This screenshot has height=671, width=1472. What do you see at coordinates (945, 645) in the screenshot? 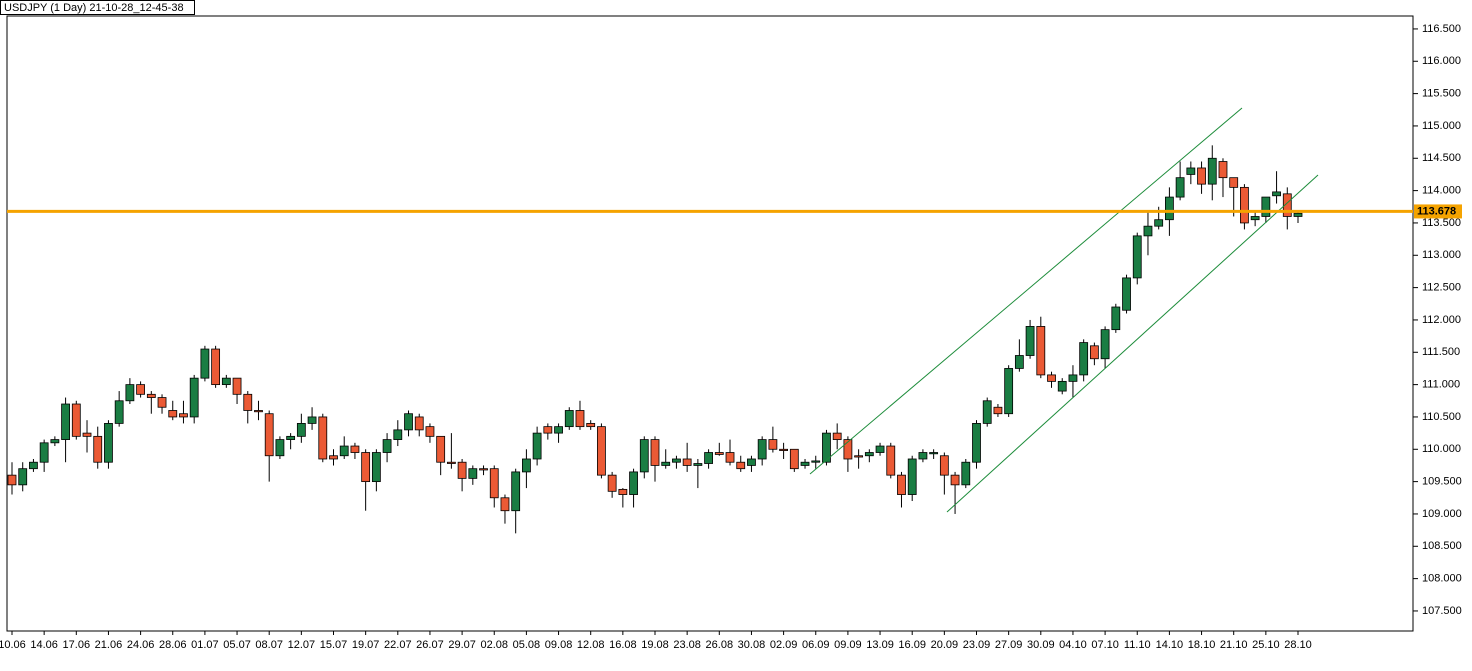
I see `x-tick-label: 20.09` at bounding box center [945, 645].